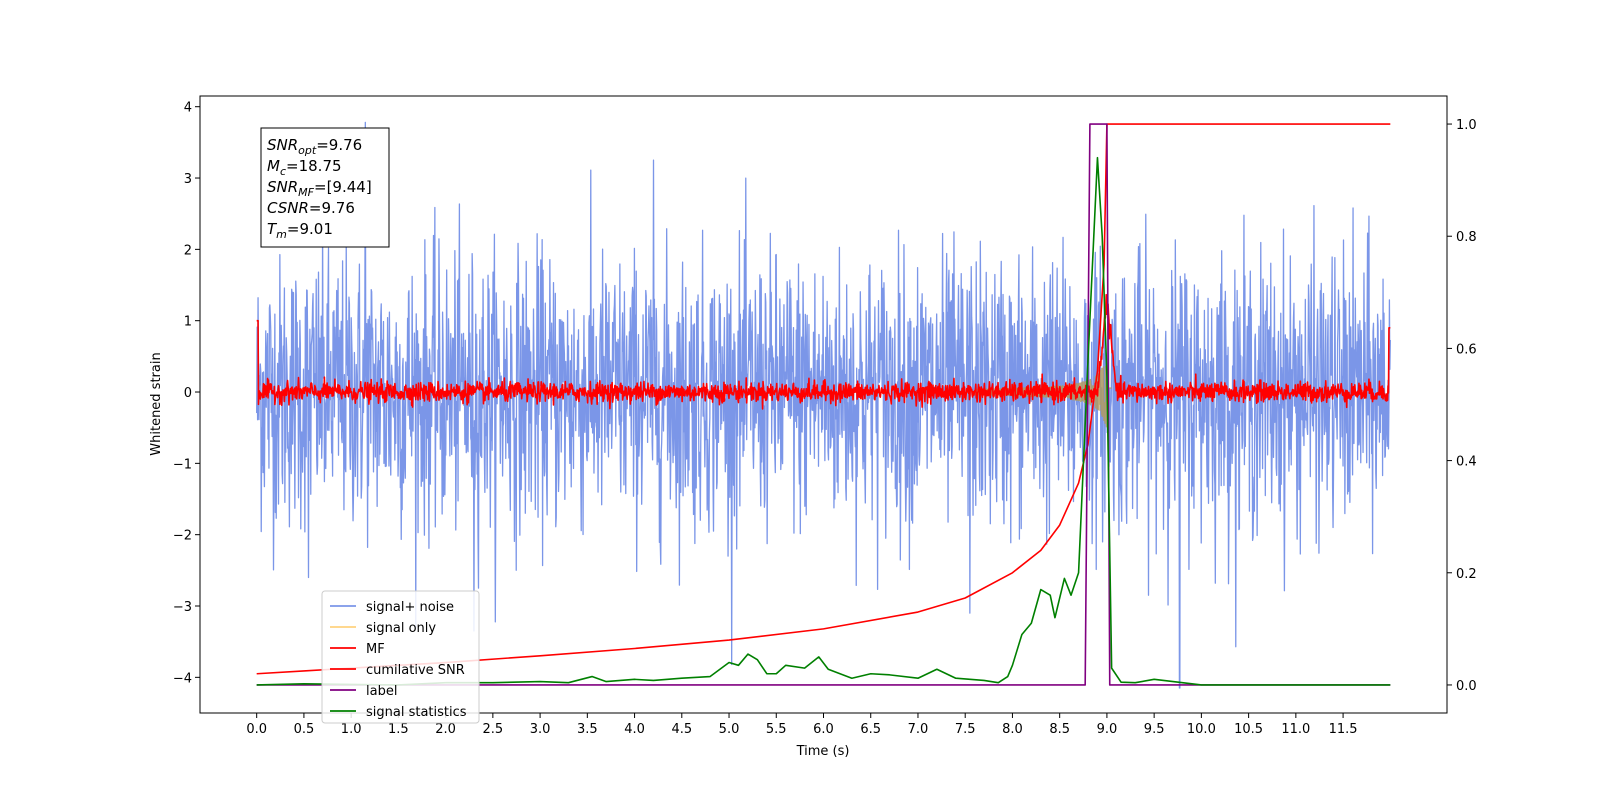 The height and width of the screenshot is (800, 1600). Describe the element at coordinates (823, 751) in the screenshot. I see `x-axis-title: Time (s)` at that location.